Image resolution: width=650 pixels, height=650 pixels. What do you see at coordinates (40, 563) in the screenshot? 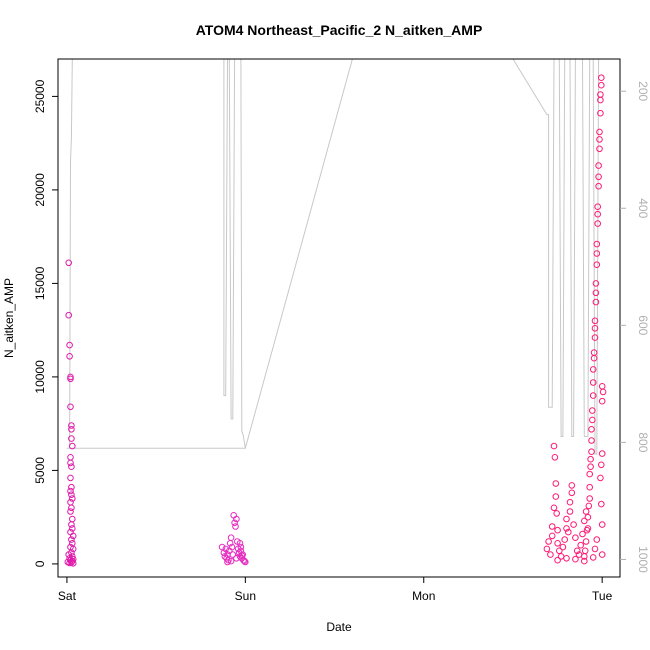
I see `y-tick-label: 0` at bounding box center [40, 563].